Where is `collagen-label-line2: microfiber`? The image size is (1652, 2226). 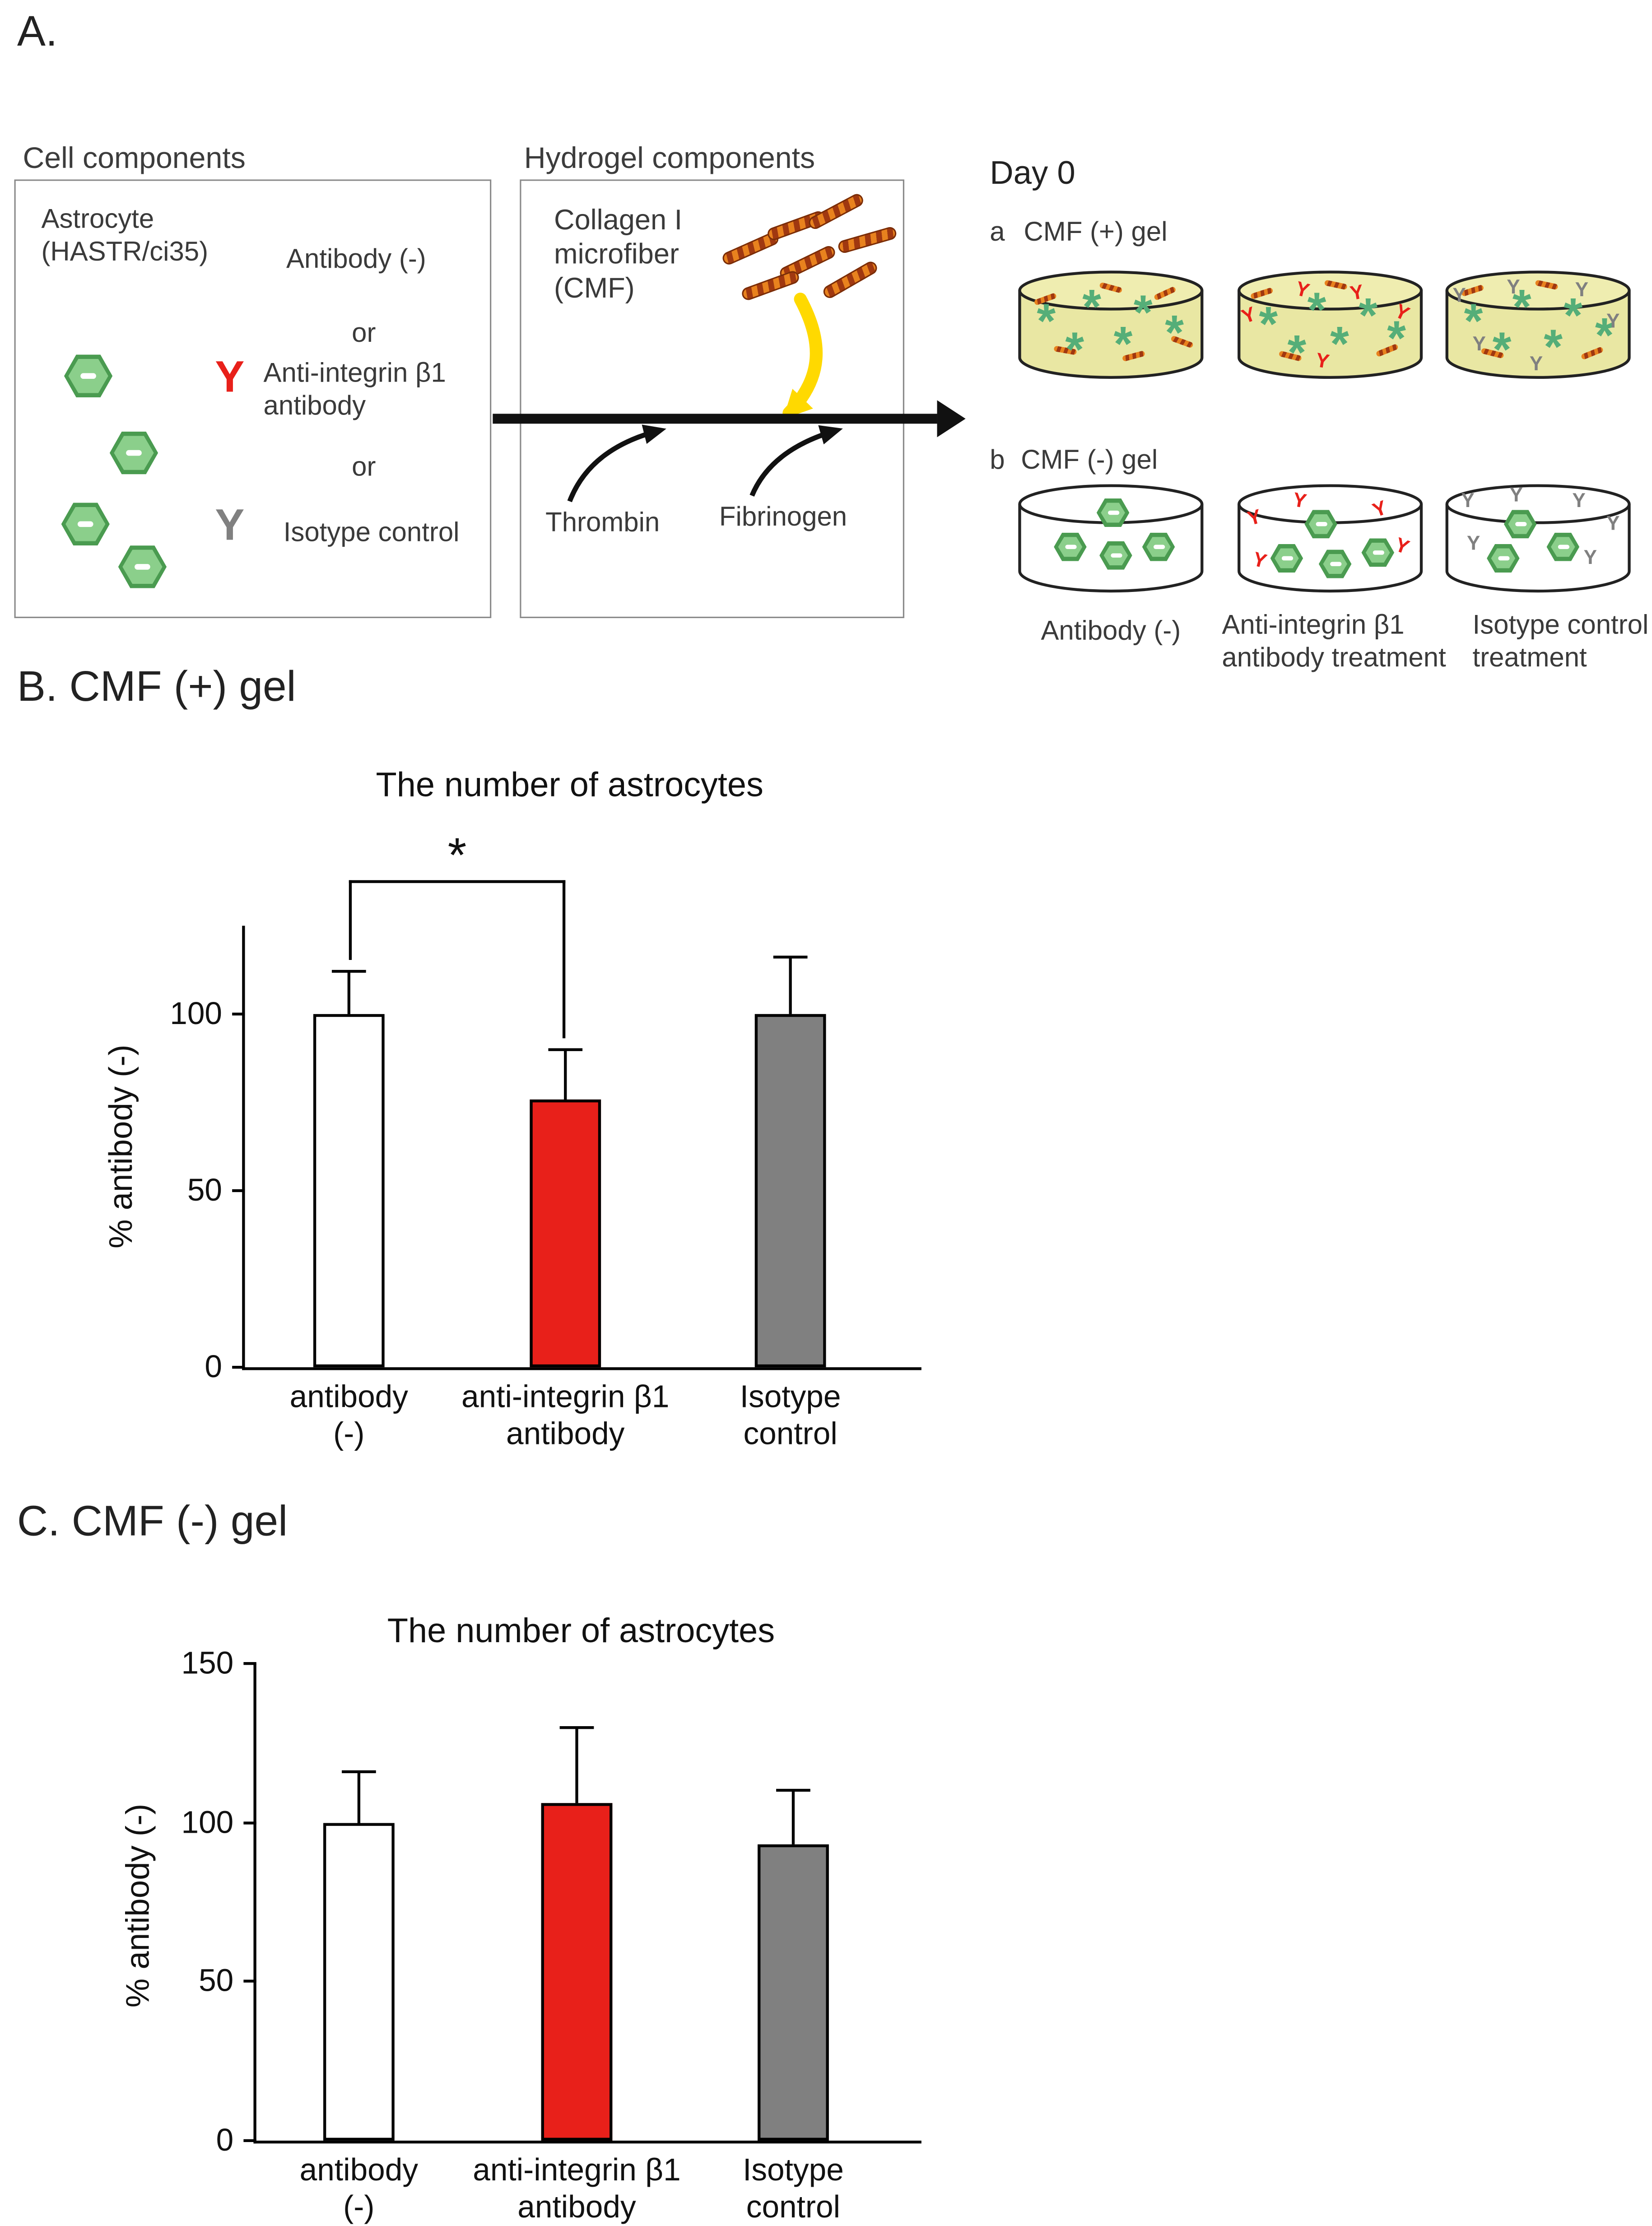 collagen-label-line2: microfiber is located at coordinates (616, 255).